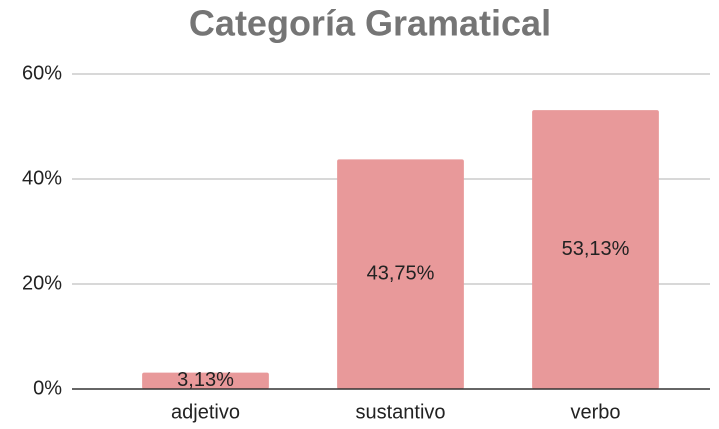  What do you see at coordinates (42, 73) in the screenshot?
I see `y-tick-label: 60%` at bounding box center [42, 73].